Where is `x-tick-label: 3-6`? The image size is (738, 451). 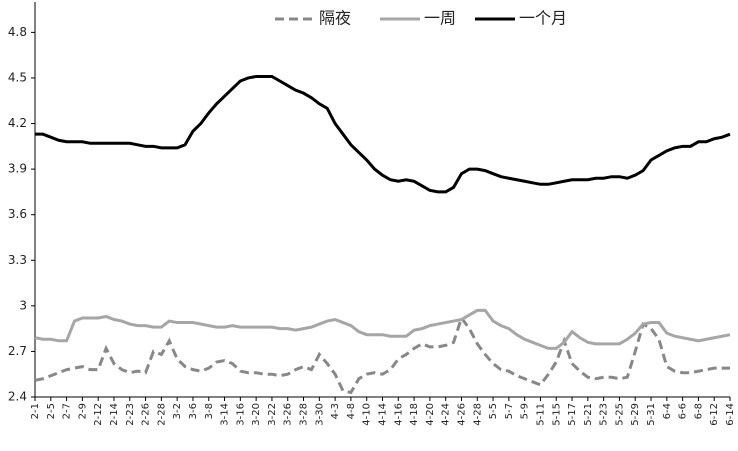 x-tick-label: 3-6 is located at coordinates (193, 411).